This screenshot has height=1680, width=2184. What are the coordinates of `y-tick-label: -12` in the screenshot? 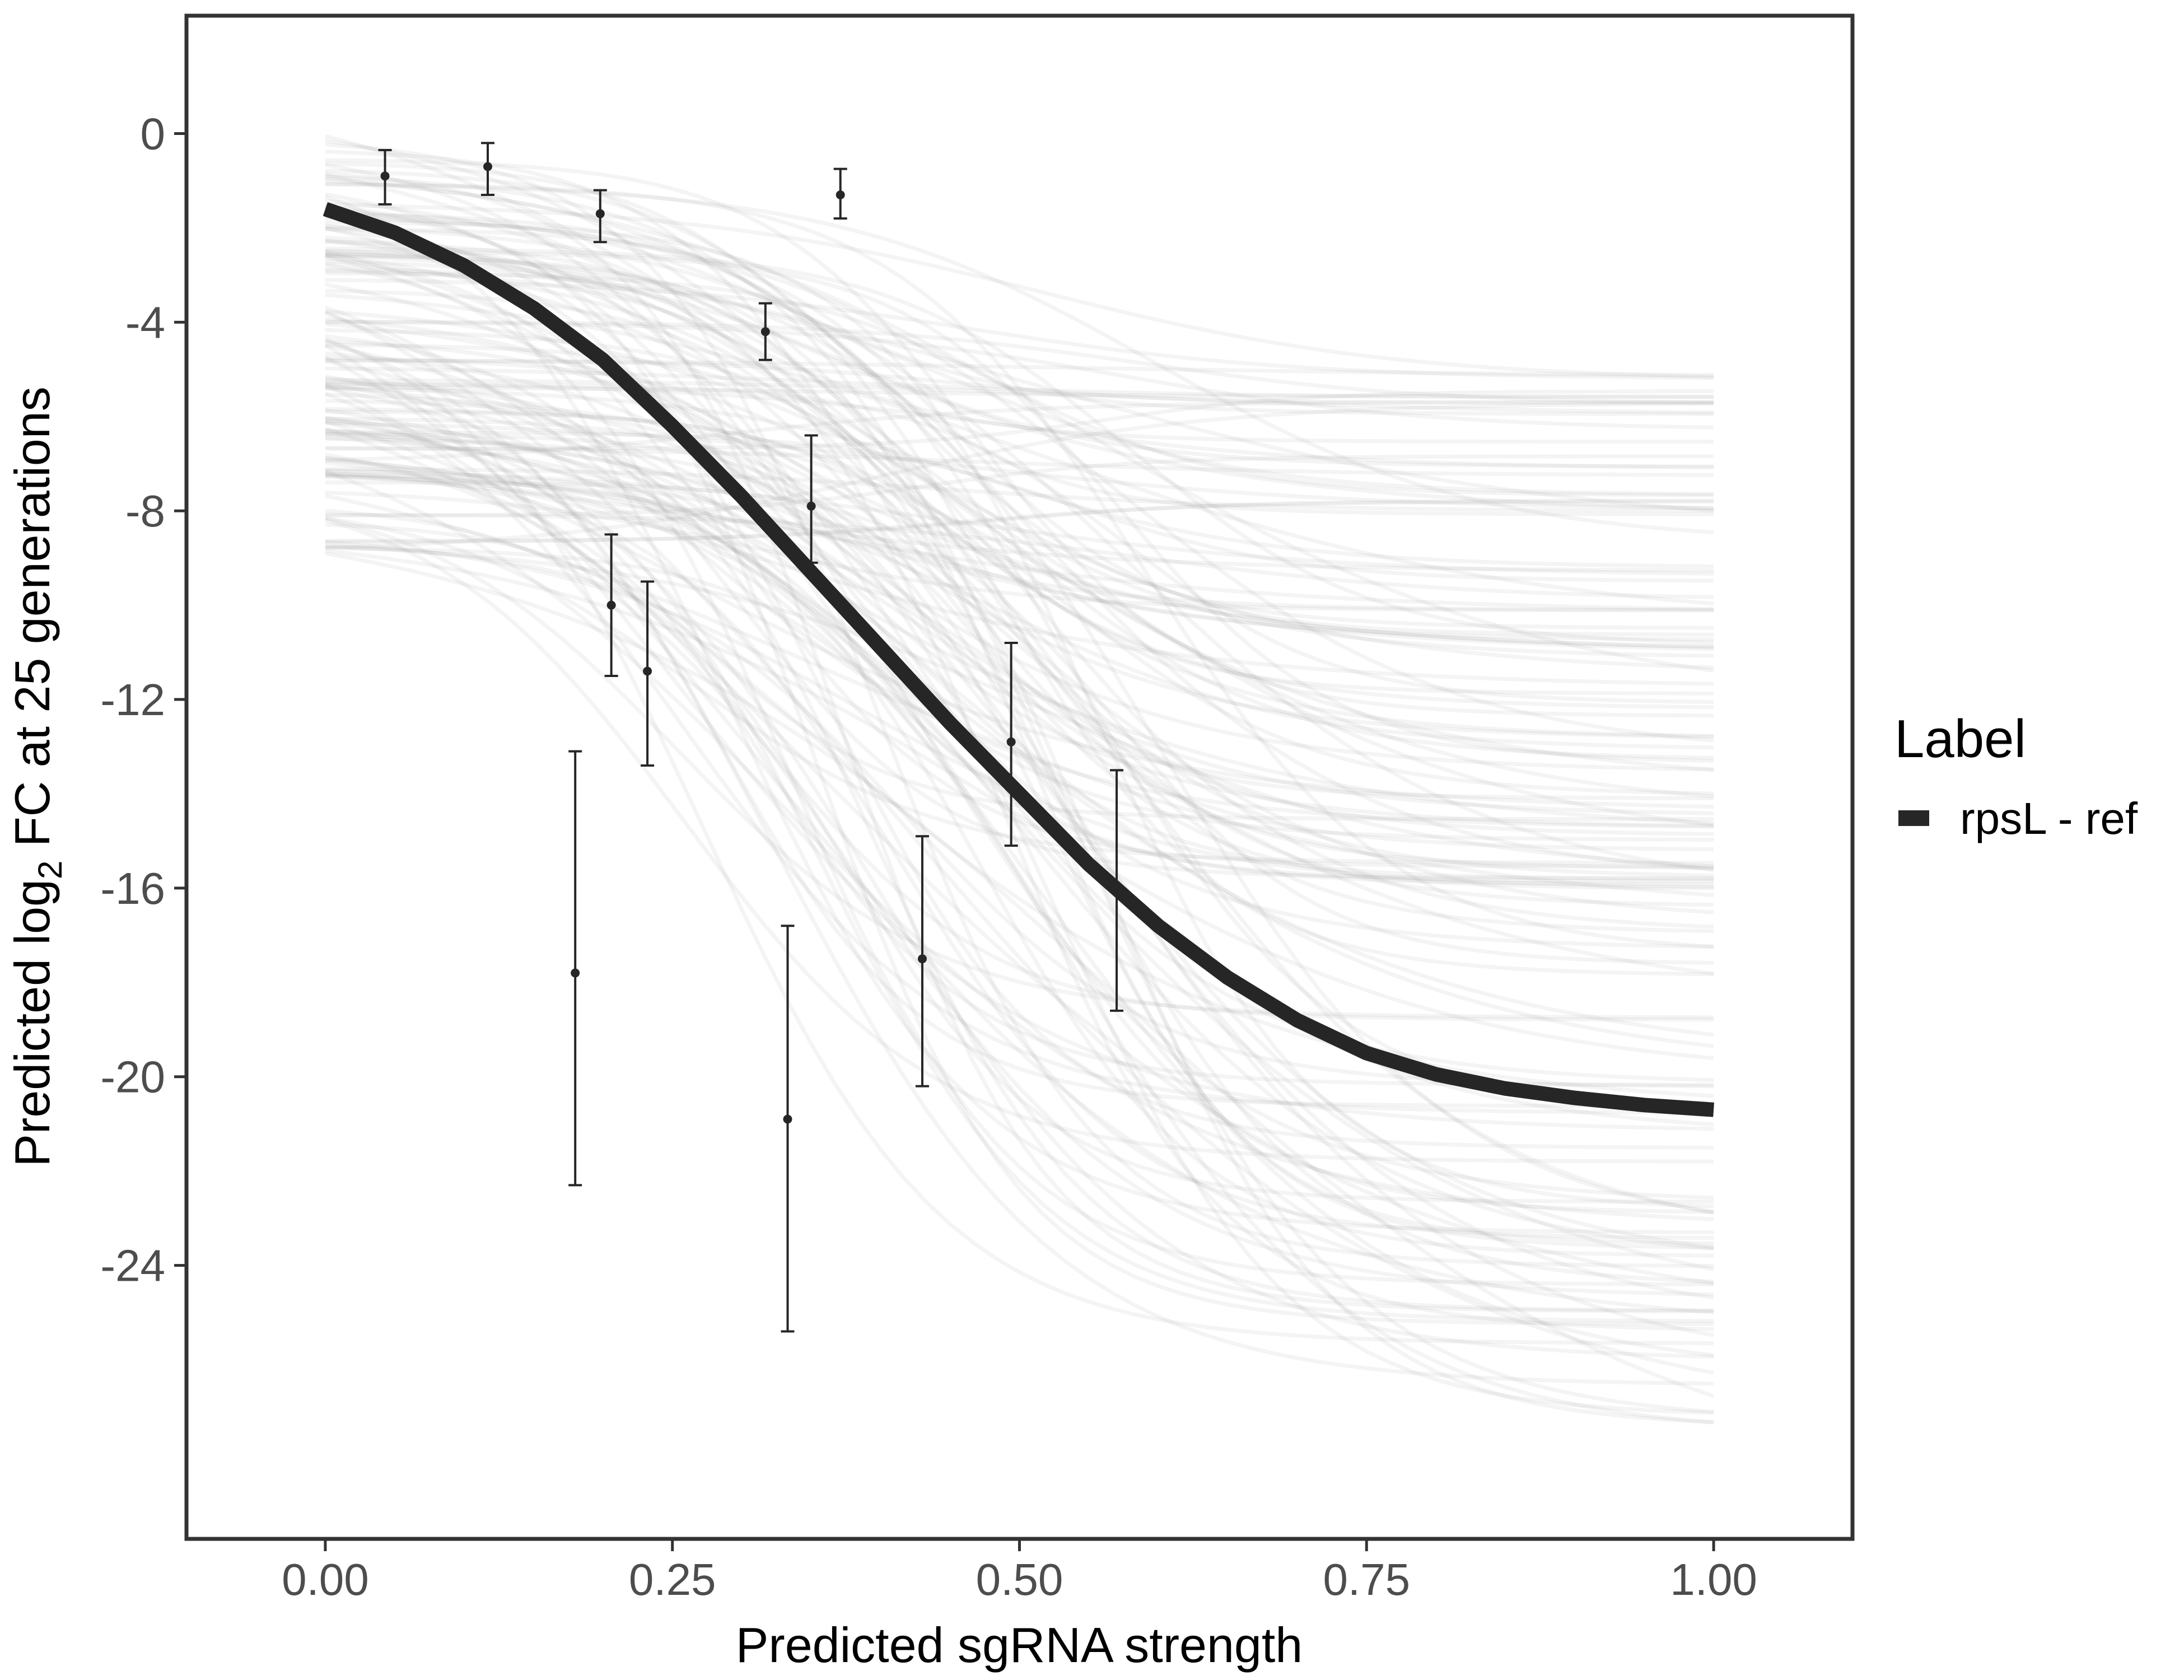 It's located at (133, 700).